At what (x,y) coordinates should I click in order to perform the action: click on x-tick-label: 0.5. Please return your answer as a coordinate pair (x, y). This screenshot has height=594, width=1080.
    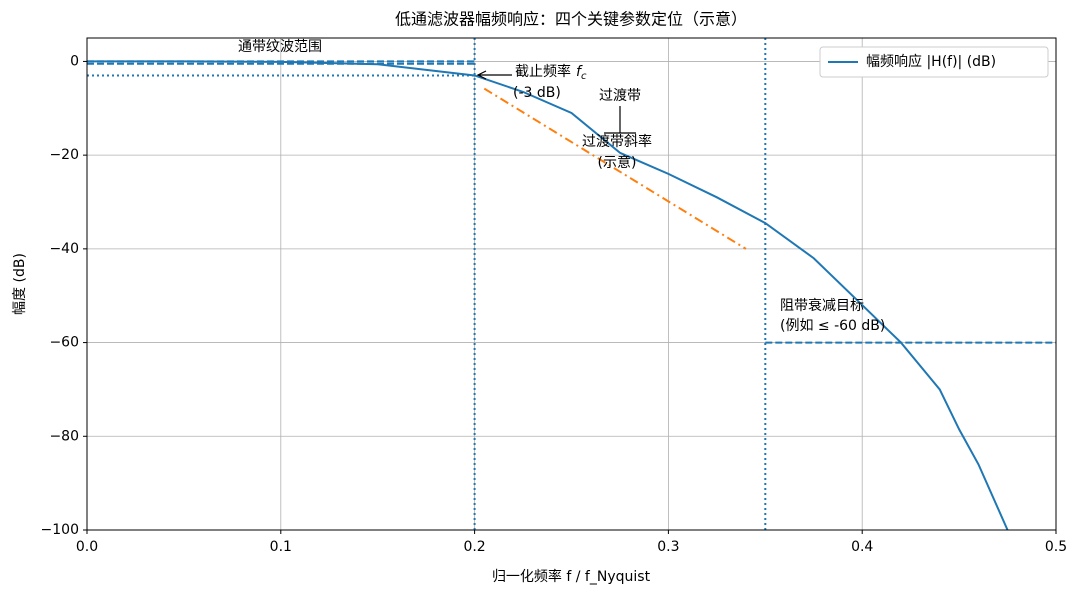
    Looking at the image, I should click on (1056, 547).